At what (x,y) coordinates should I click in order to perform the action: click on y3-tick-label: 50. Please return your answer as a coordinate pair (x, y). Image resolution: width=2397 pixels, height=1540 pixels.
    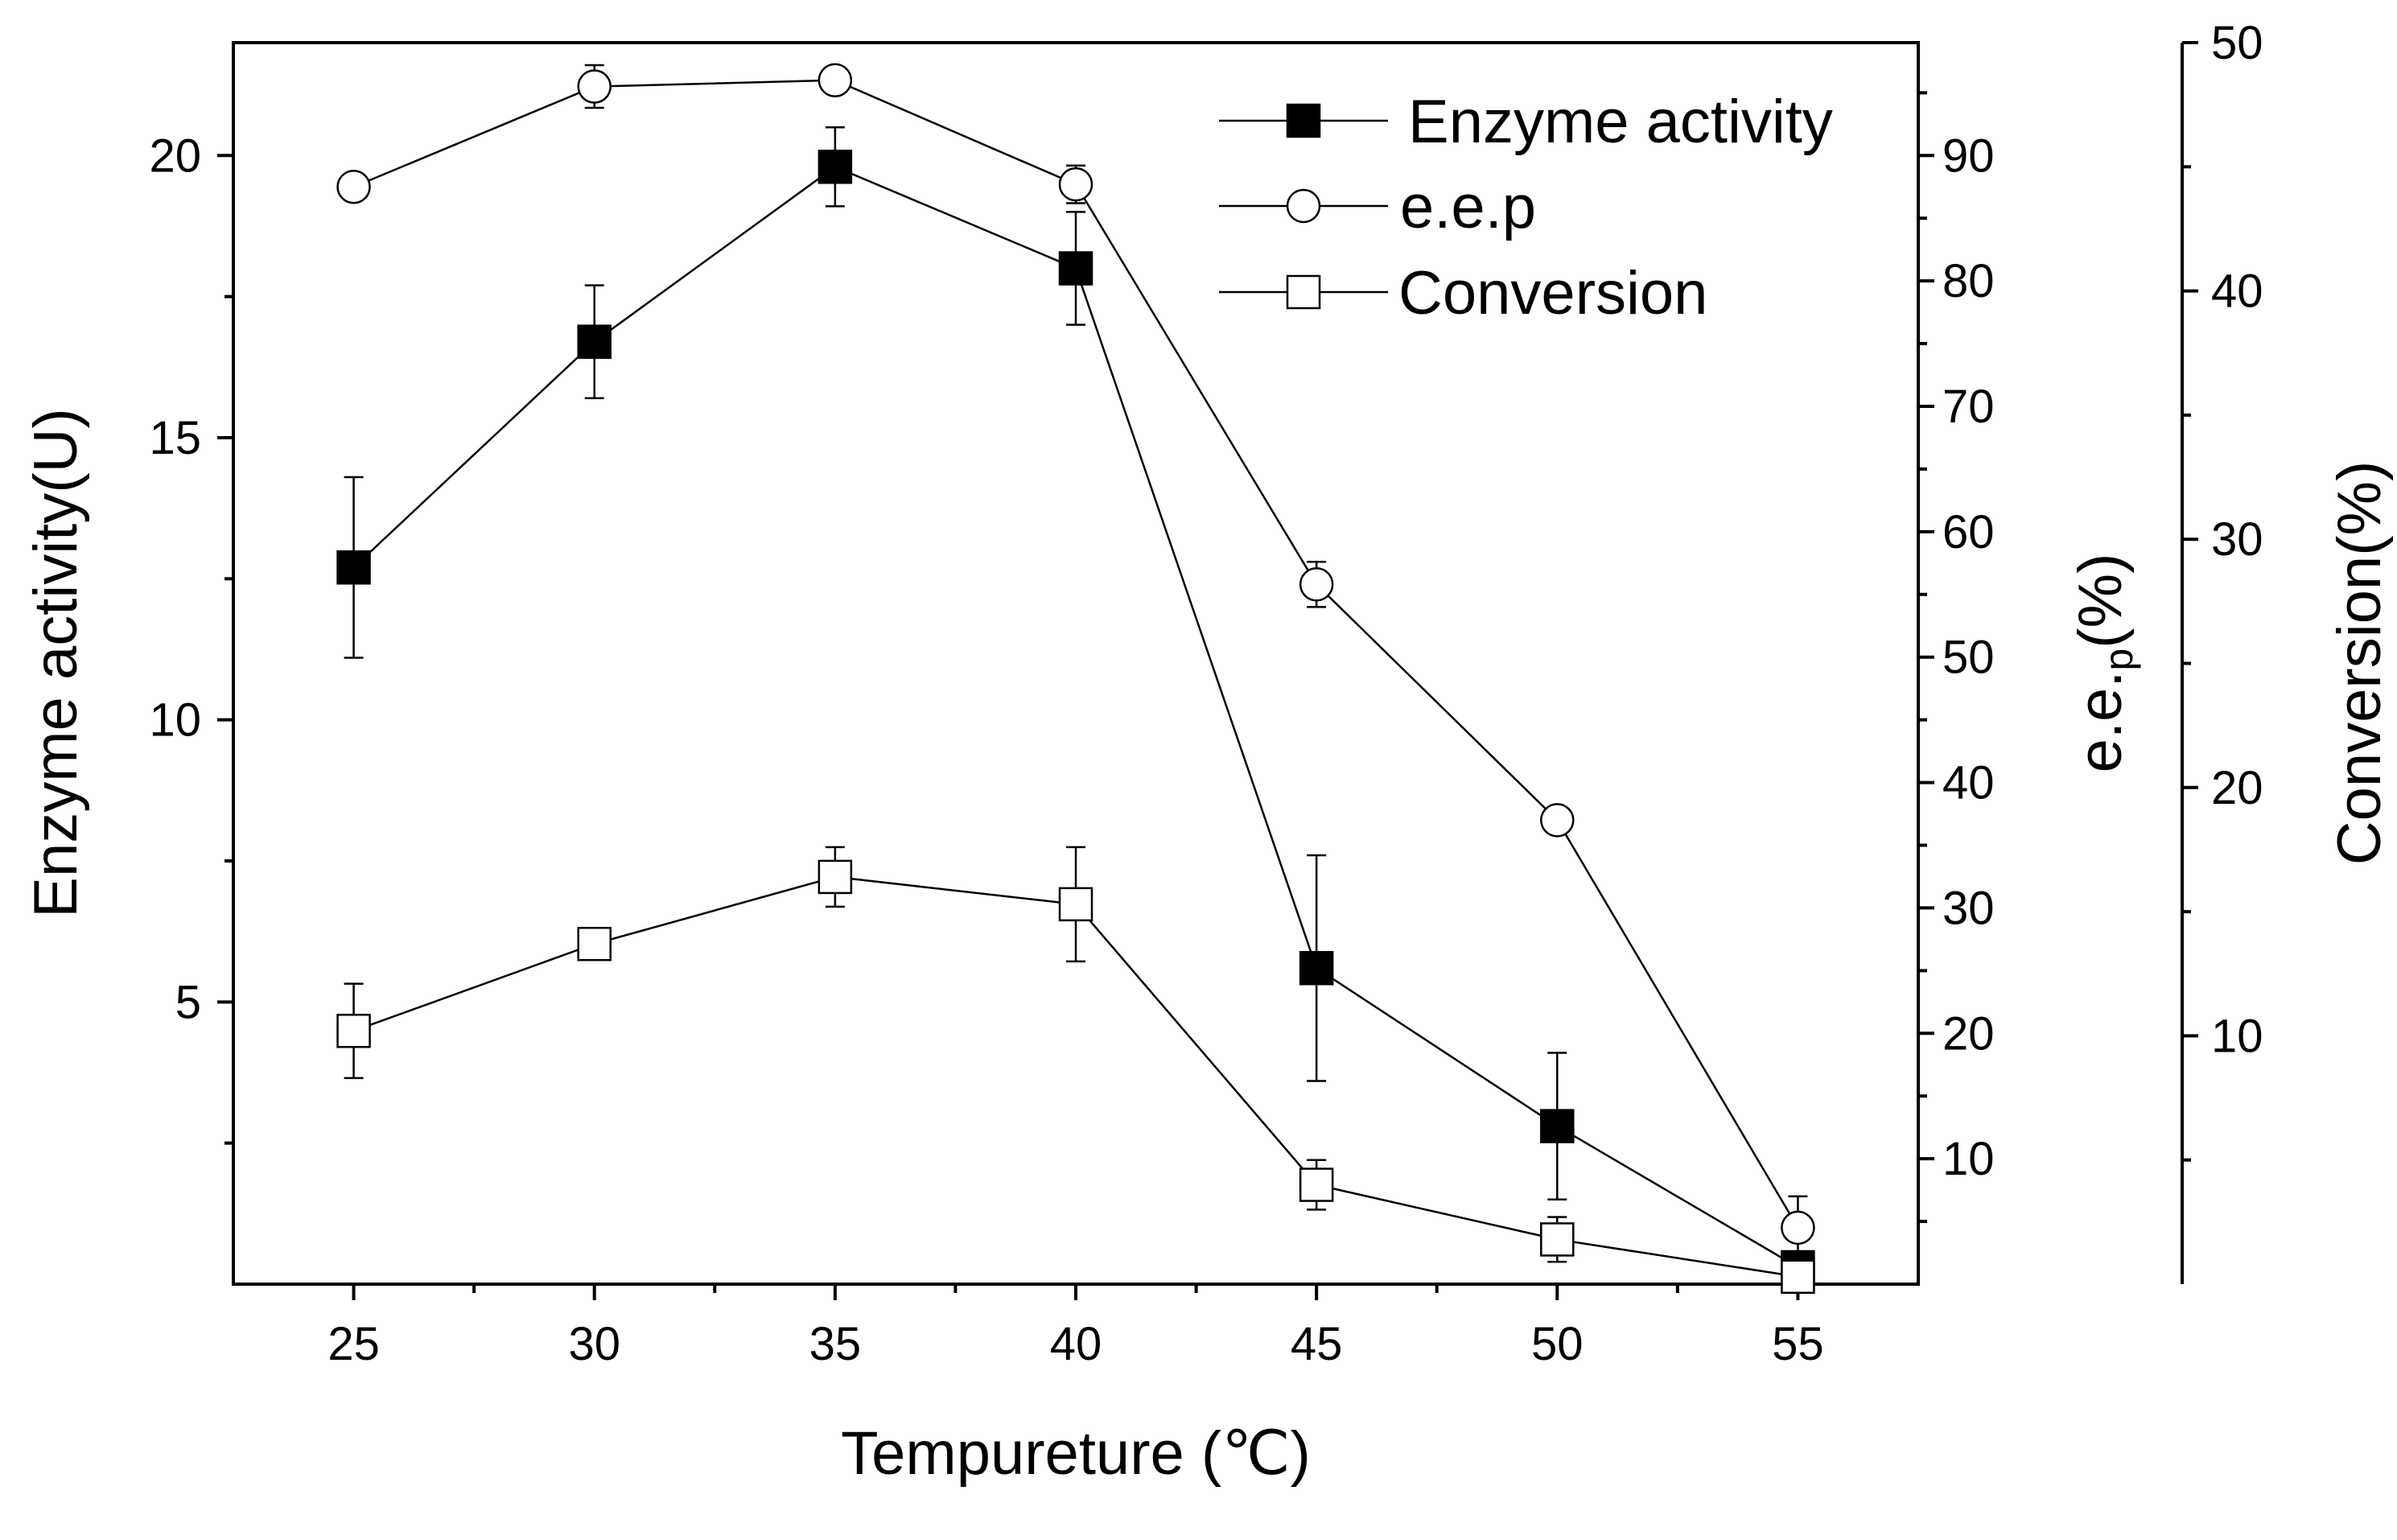
    Looking at the image, I should click on (2237, 43).